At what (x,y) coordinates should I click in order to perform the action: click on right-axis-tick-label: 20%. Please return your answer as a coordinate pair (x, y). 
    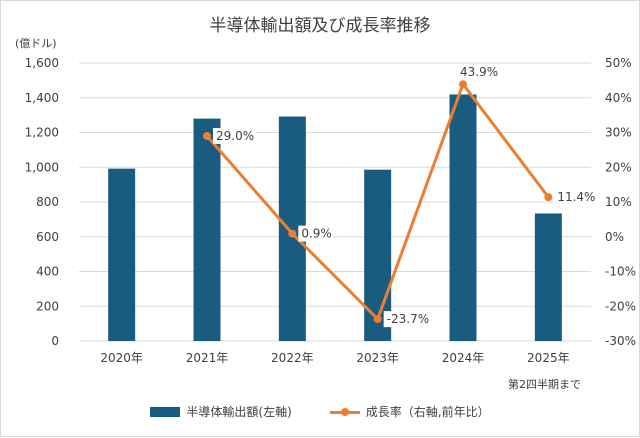
    Looking at the image, I should click on (618, 167).